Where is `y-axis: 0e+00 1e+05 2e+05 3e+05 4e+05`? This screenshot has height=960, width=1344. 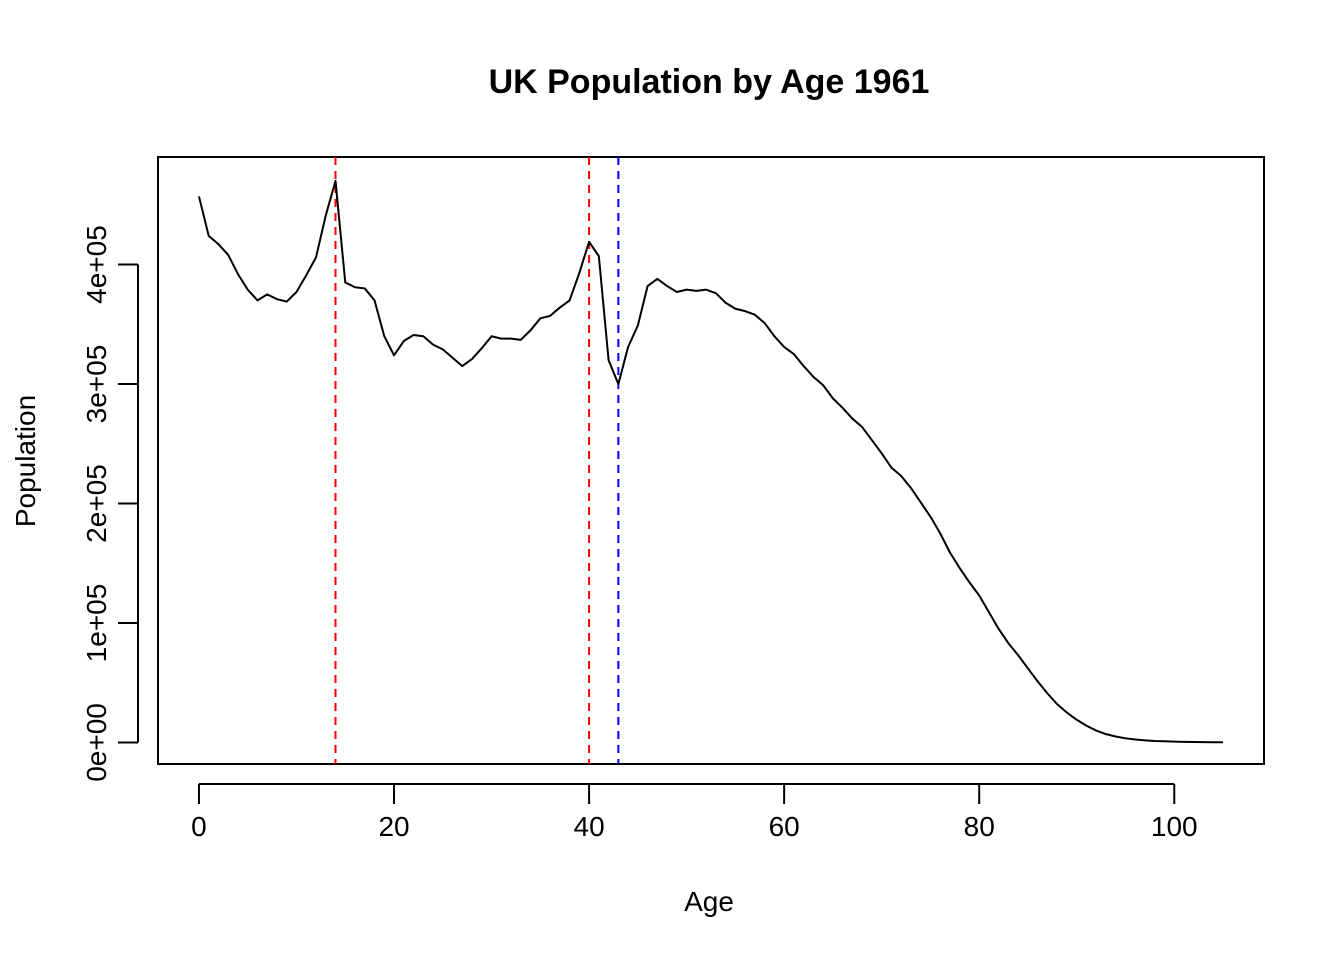 y-axis: 0e+00 1e+05 2e+05 3e+05 4e+05 is located at coordinates (110, 503).